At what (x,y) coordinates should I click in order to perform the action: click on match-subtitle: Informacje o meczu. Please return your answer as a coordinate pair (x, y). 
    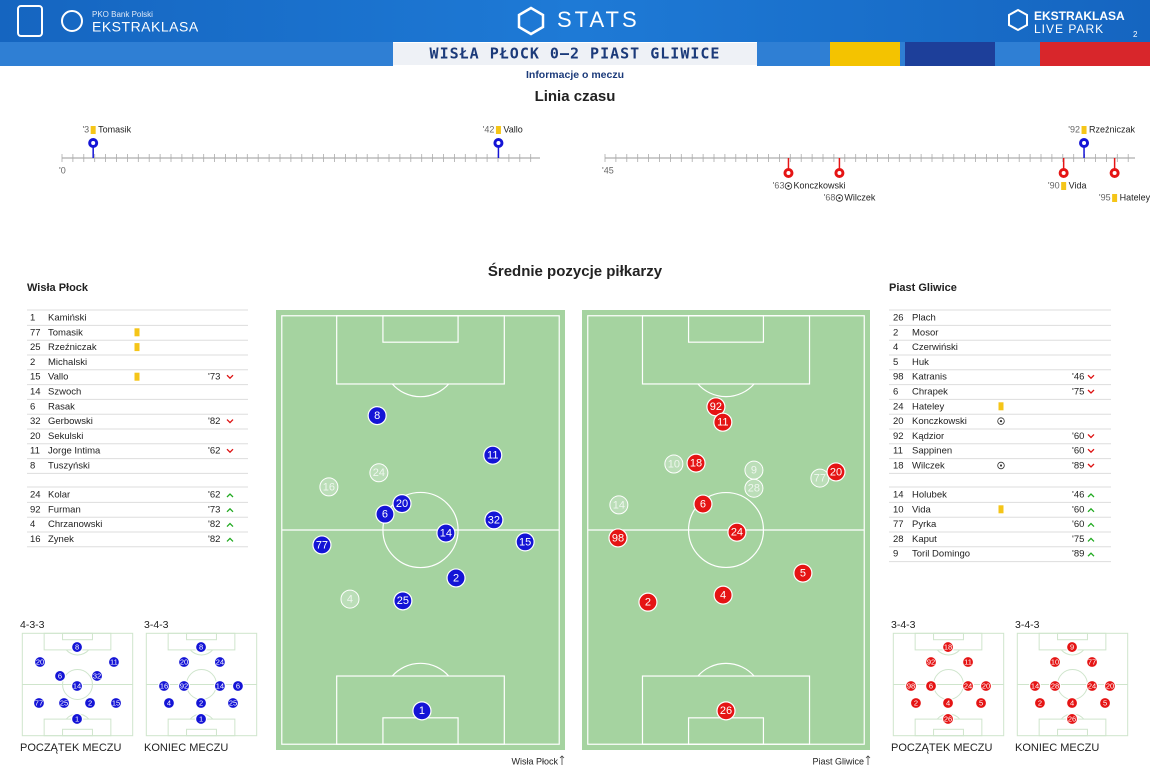
    Looking at the image, I should click on (575, 75).